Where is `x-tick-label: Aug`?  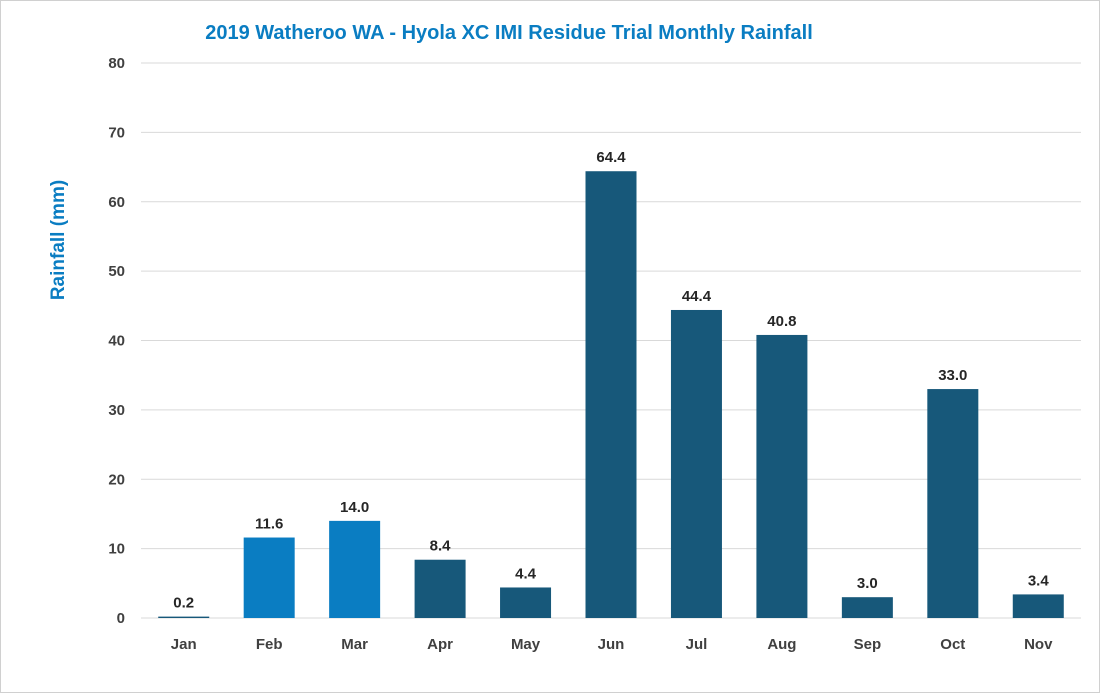
x-tick-label: Aug is located at coordinates (781, 644).